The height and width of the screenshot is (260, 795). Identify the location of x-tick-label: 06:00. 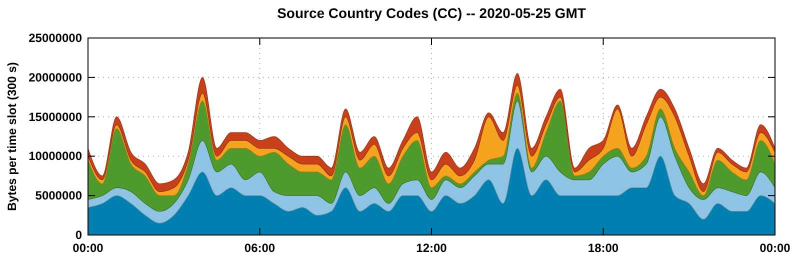
(260, 248).